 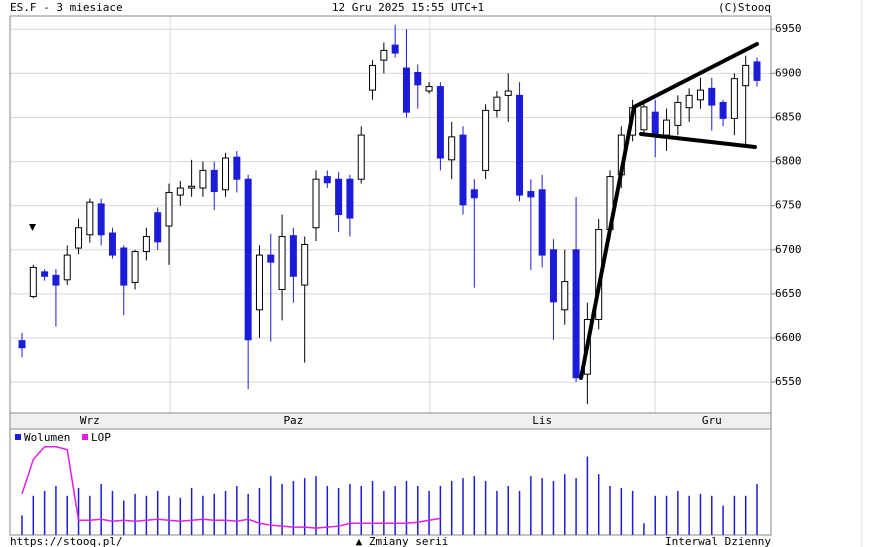 What do you see at coordinates (788, 381) in the screenshot?
I see `y-tick-label: 6550` at bounding box center [788, 381].